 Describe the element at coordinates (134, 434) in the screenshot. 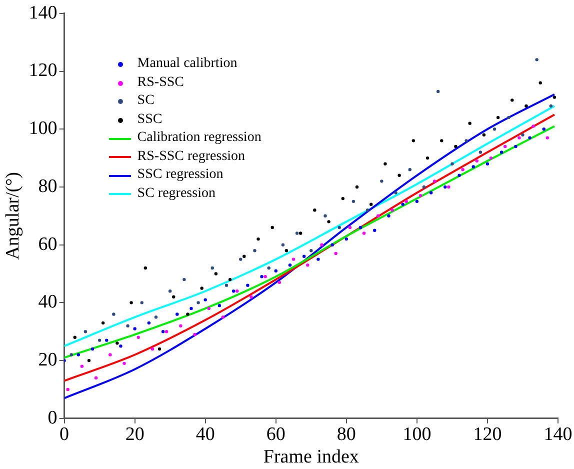

I see `x-tick-label: 20` at that location.